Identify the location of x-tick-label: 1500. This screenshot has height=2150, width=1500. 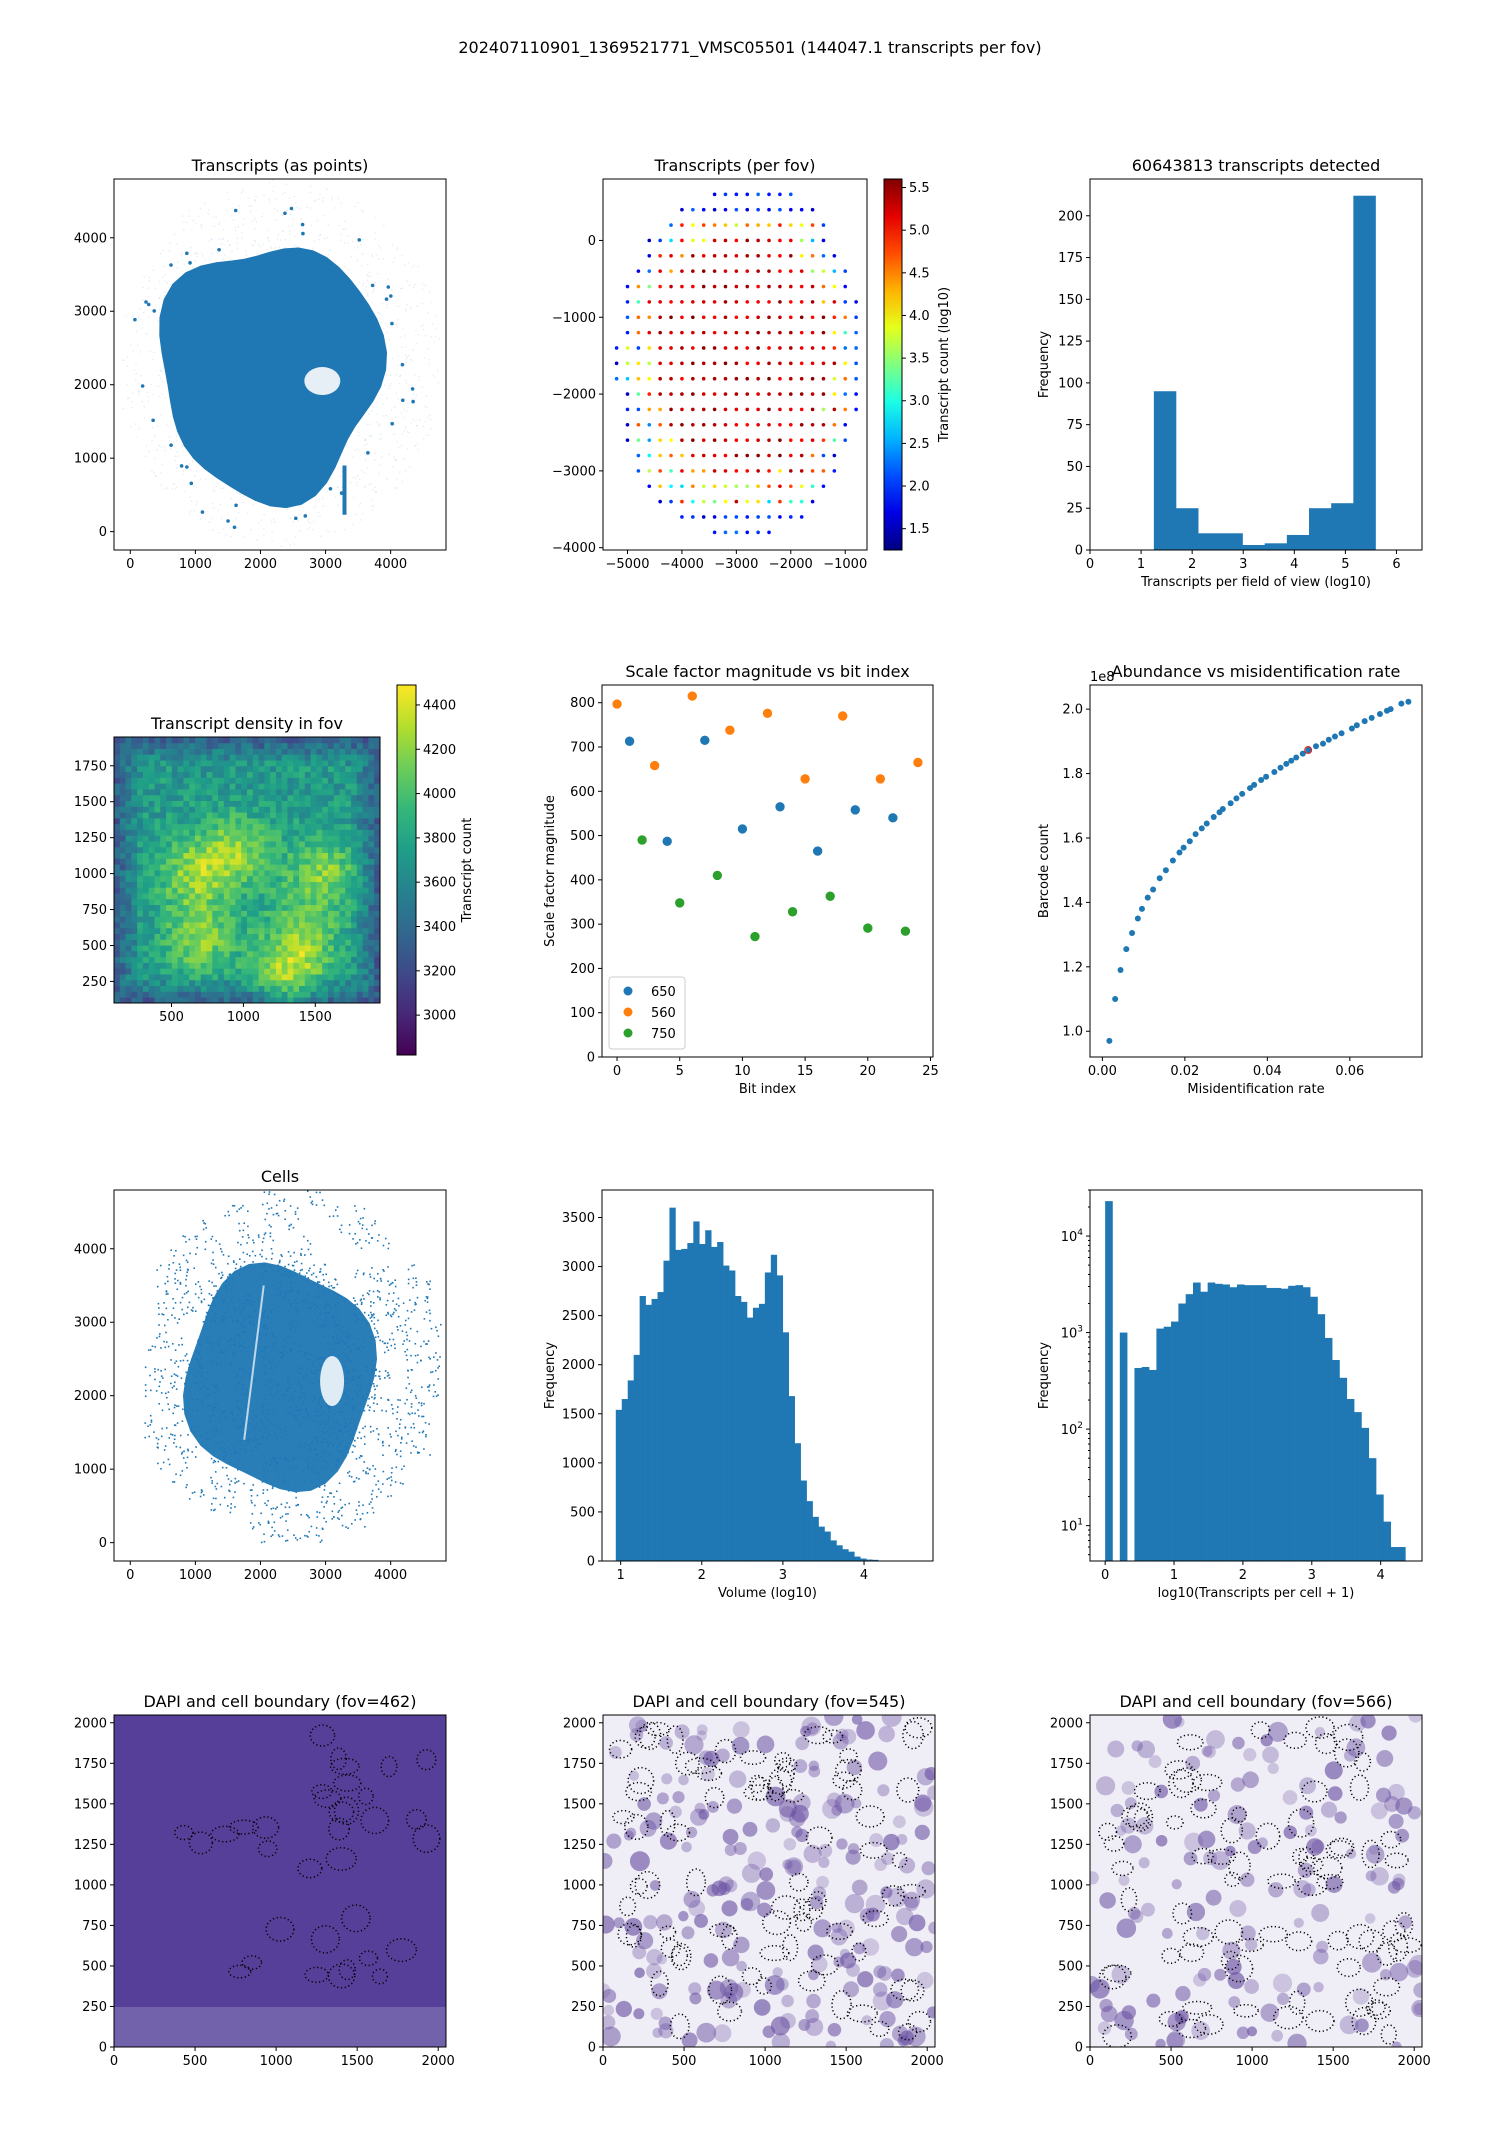
(315, 1017).